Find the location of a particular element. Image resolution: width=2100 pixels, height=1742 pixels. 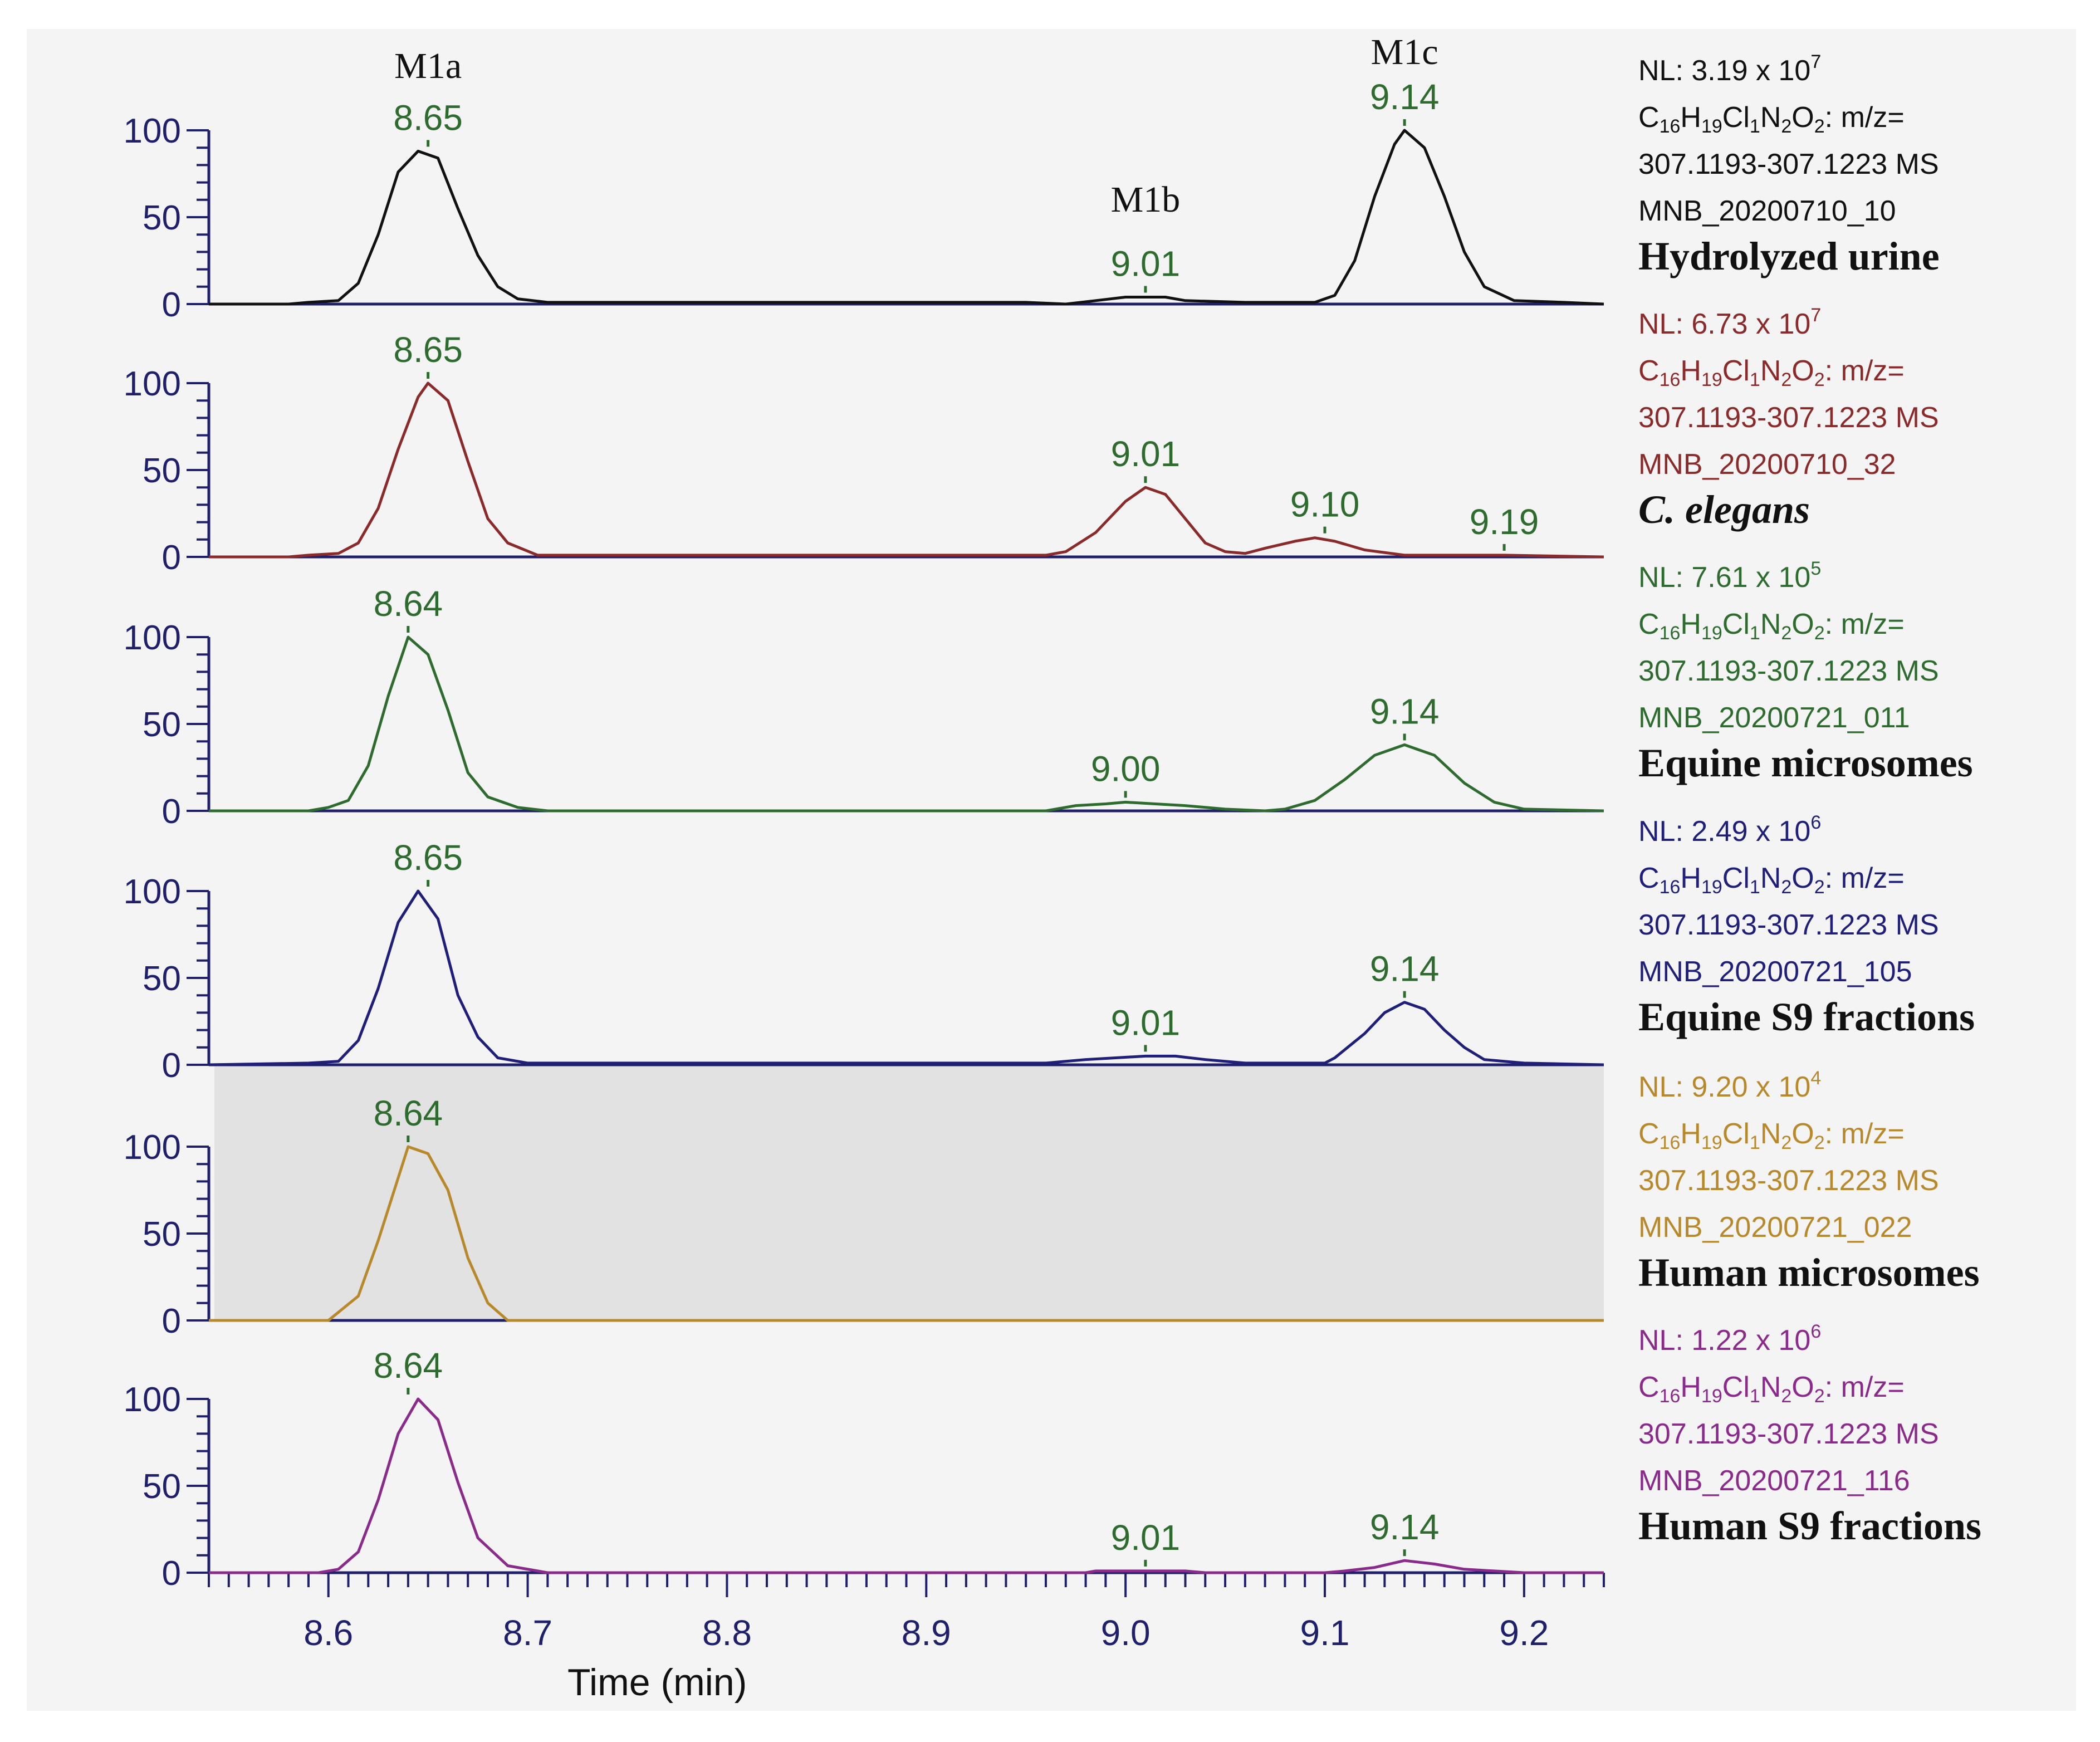

peak-label: 9.19 is located at coordinates (1505, 522).